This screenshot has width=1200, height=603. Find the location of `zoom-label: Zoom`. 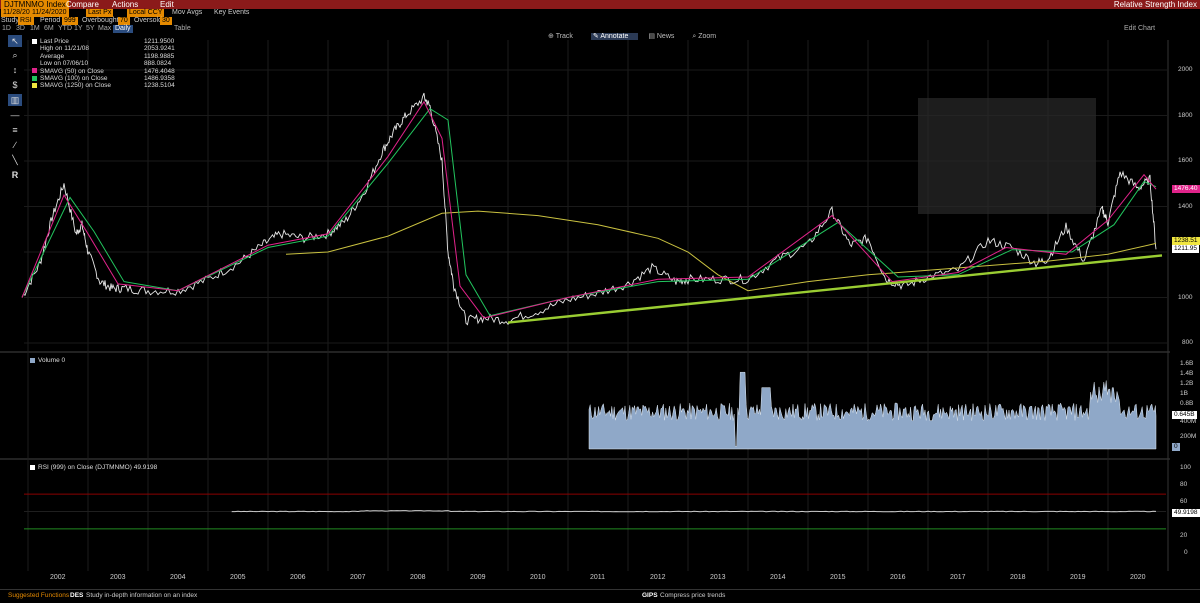

zoom-label: Zoom is located at coordinates (707, 36).